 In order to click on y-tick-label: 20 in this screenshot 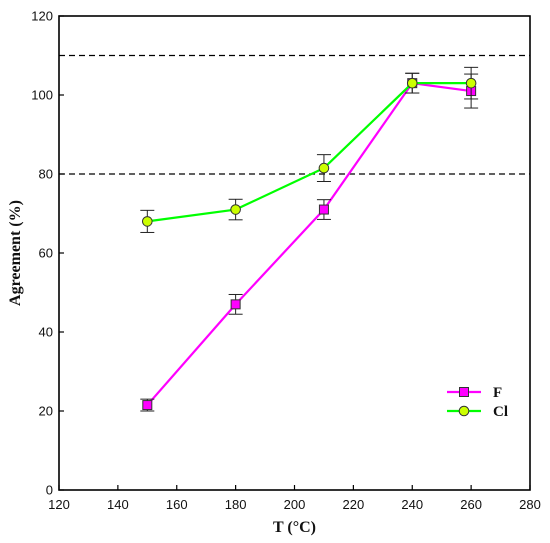, I will do `click(46, 411)`.